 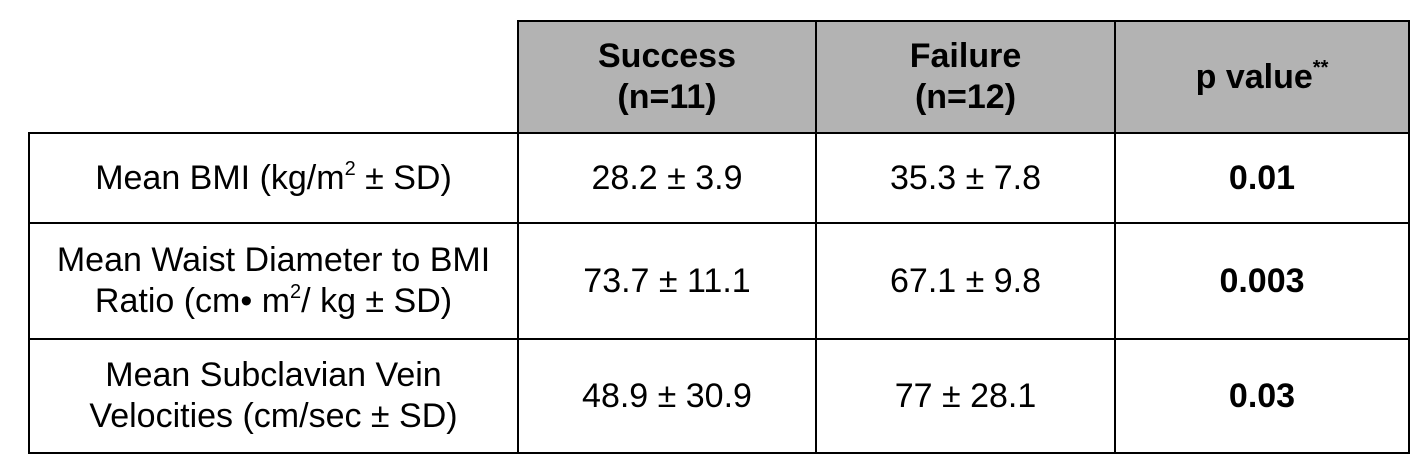 What do you see at coordinates (1254, 76) in the screenshot?
I see `header-p-value-label: p value` at bounding box center [1254, 76].